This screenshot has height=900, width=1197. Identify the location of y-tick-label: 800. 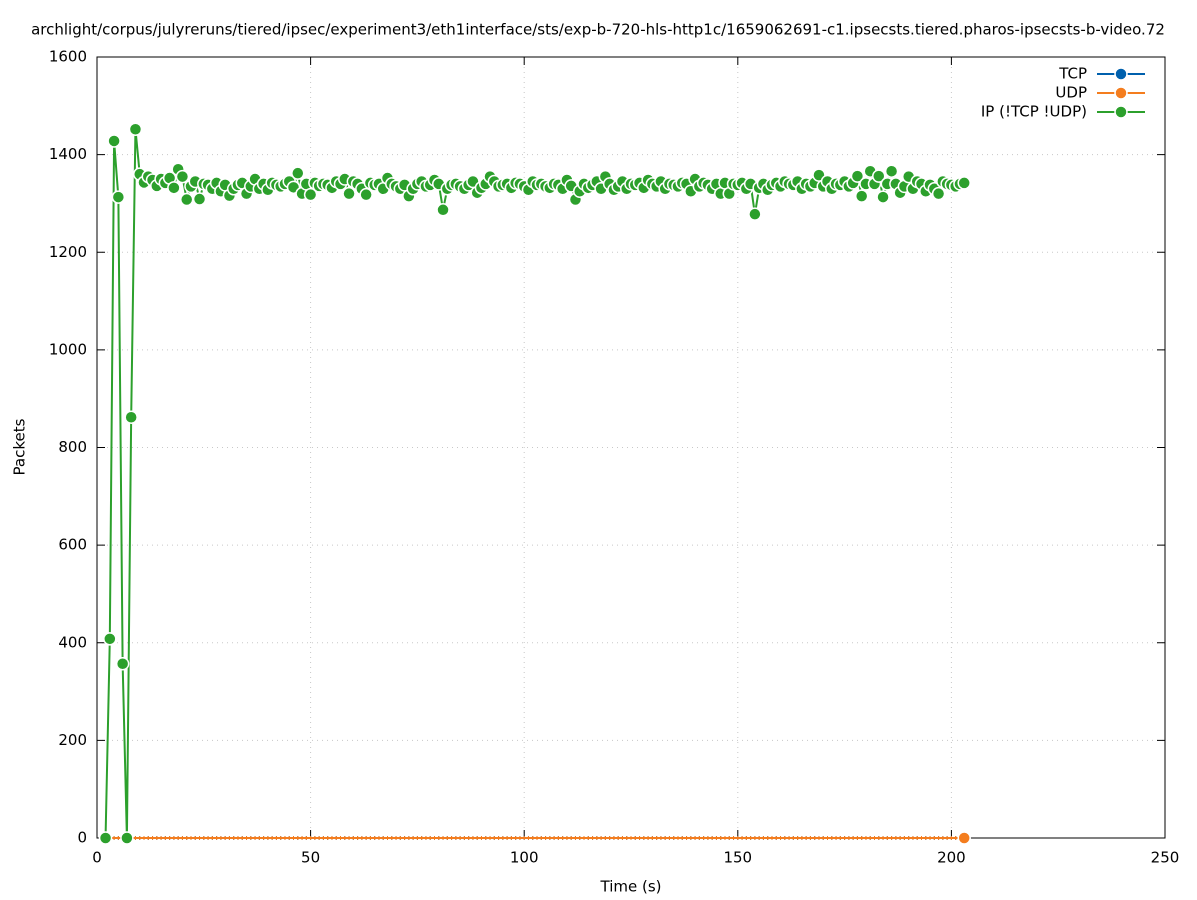
(72, 447).